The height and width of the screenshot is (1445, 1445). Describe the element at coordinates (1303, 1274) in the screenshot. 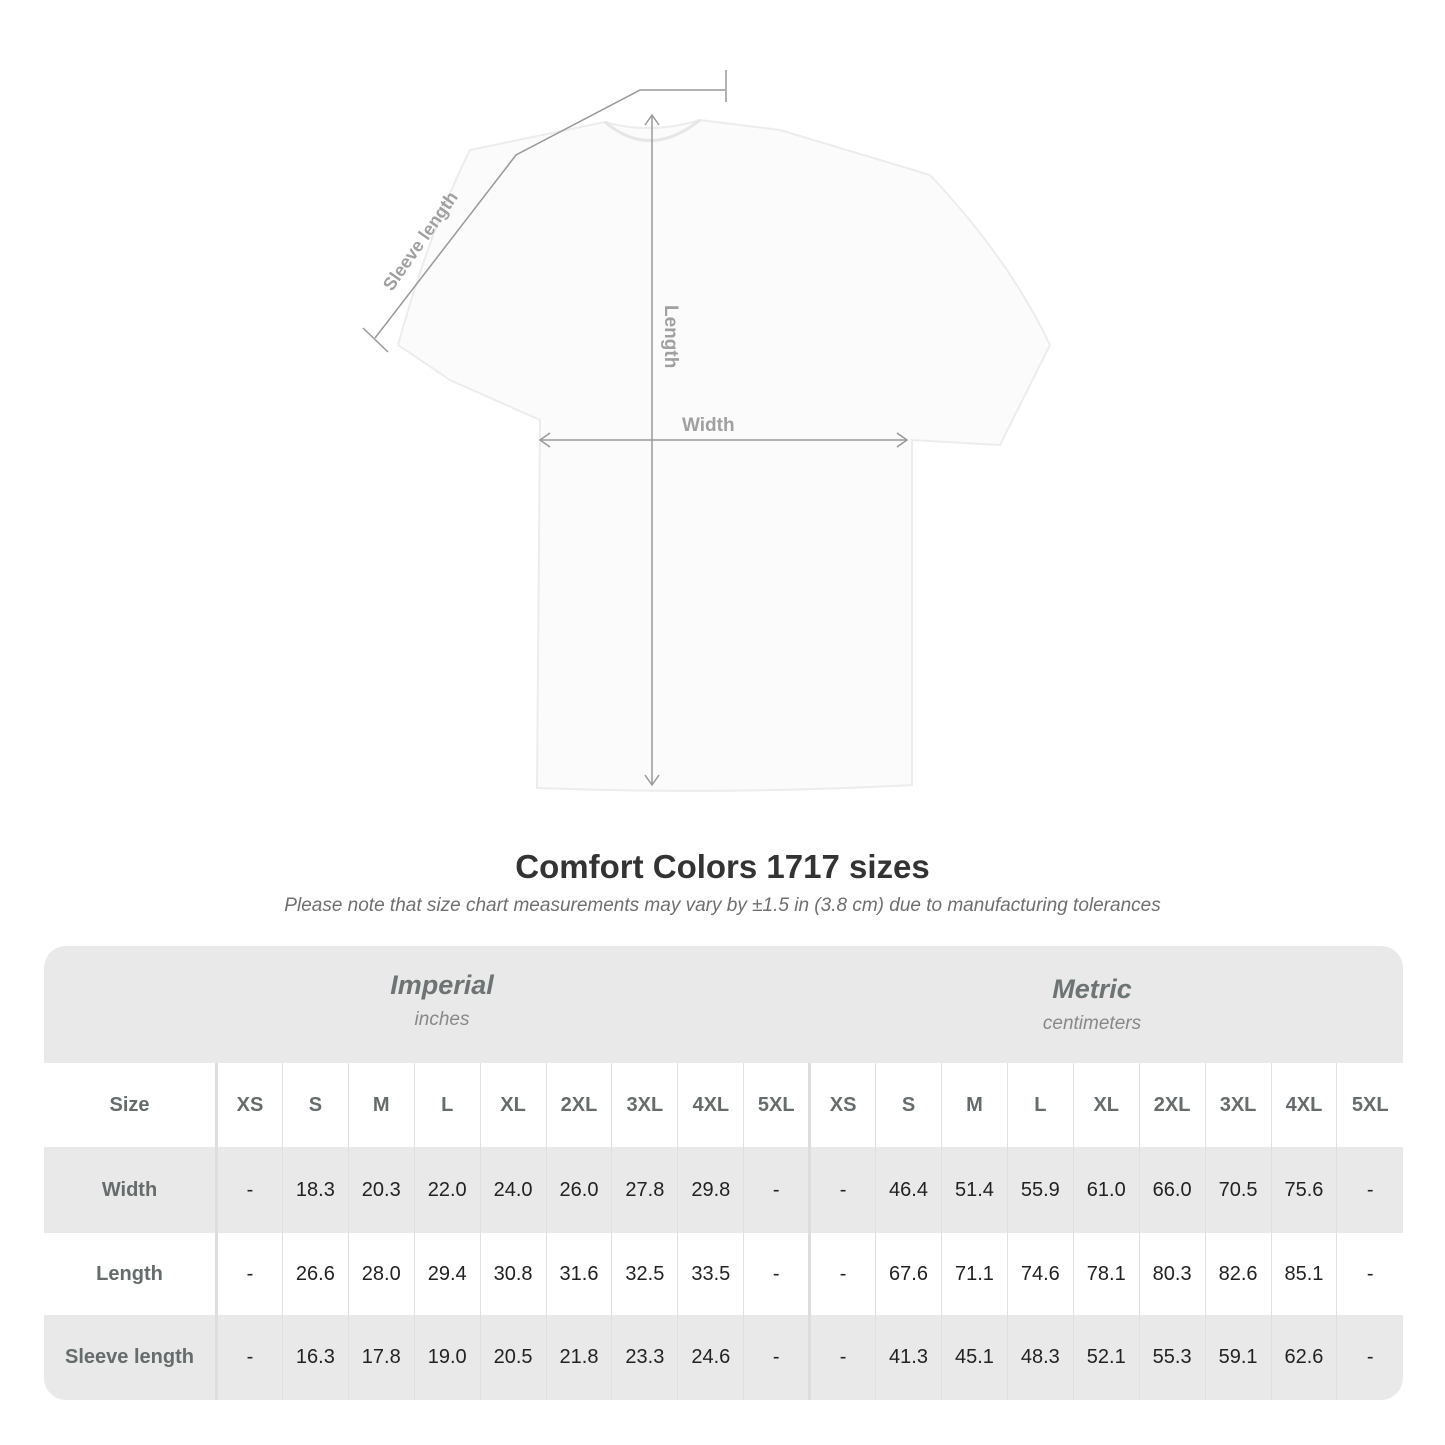

I see `metric-value: 85.1` at that location.